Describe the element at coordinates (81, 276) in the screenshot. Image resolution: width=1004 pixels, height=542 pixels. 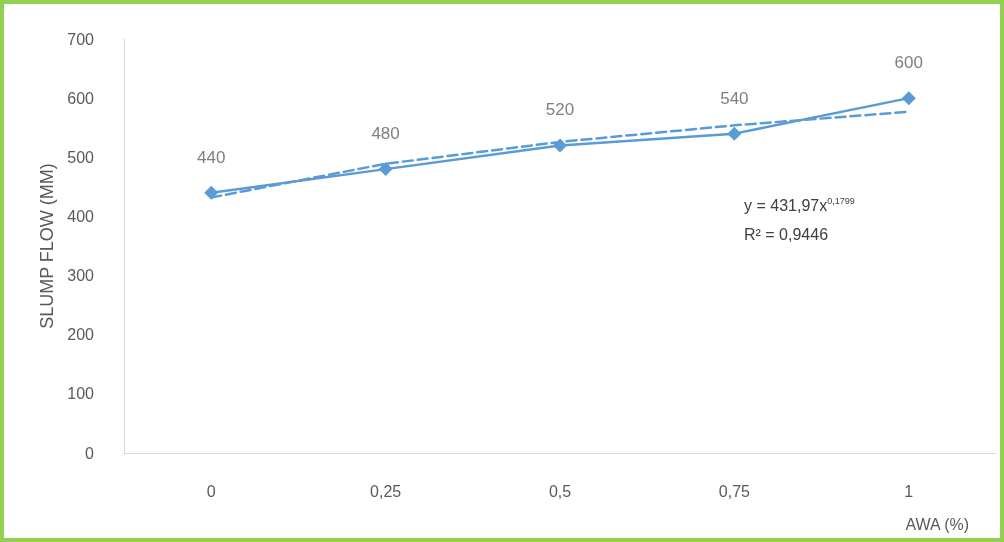
I see `y-tick-label: 300` at that location.